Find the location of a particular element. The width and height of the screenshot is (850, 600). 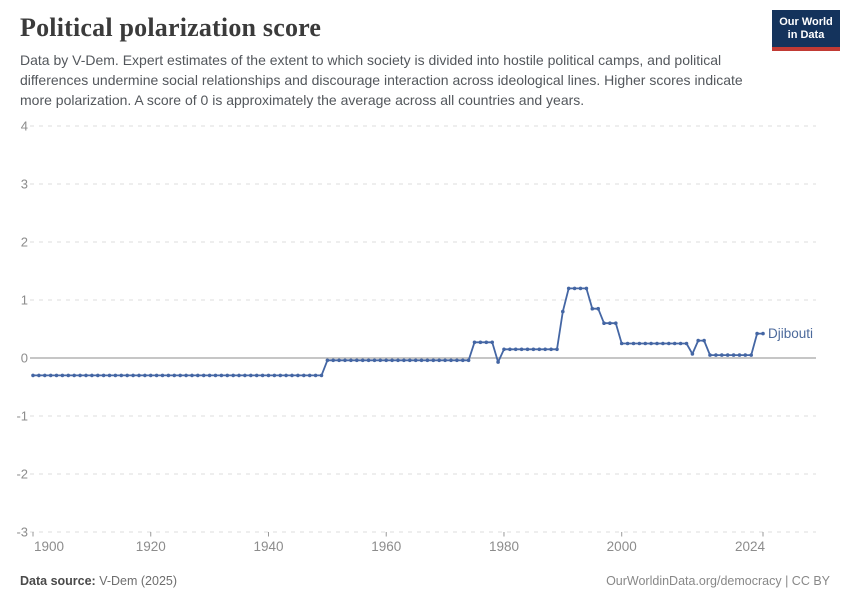

series-line is located at coordinates (398, 332).